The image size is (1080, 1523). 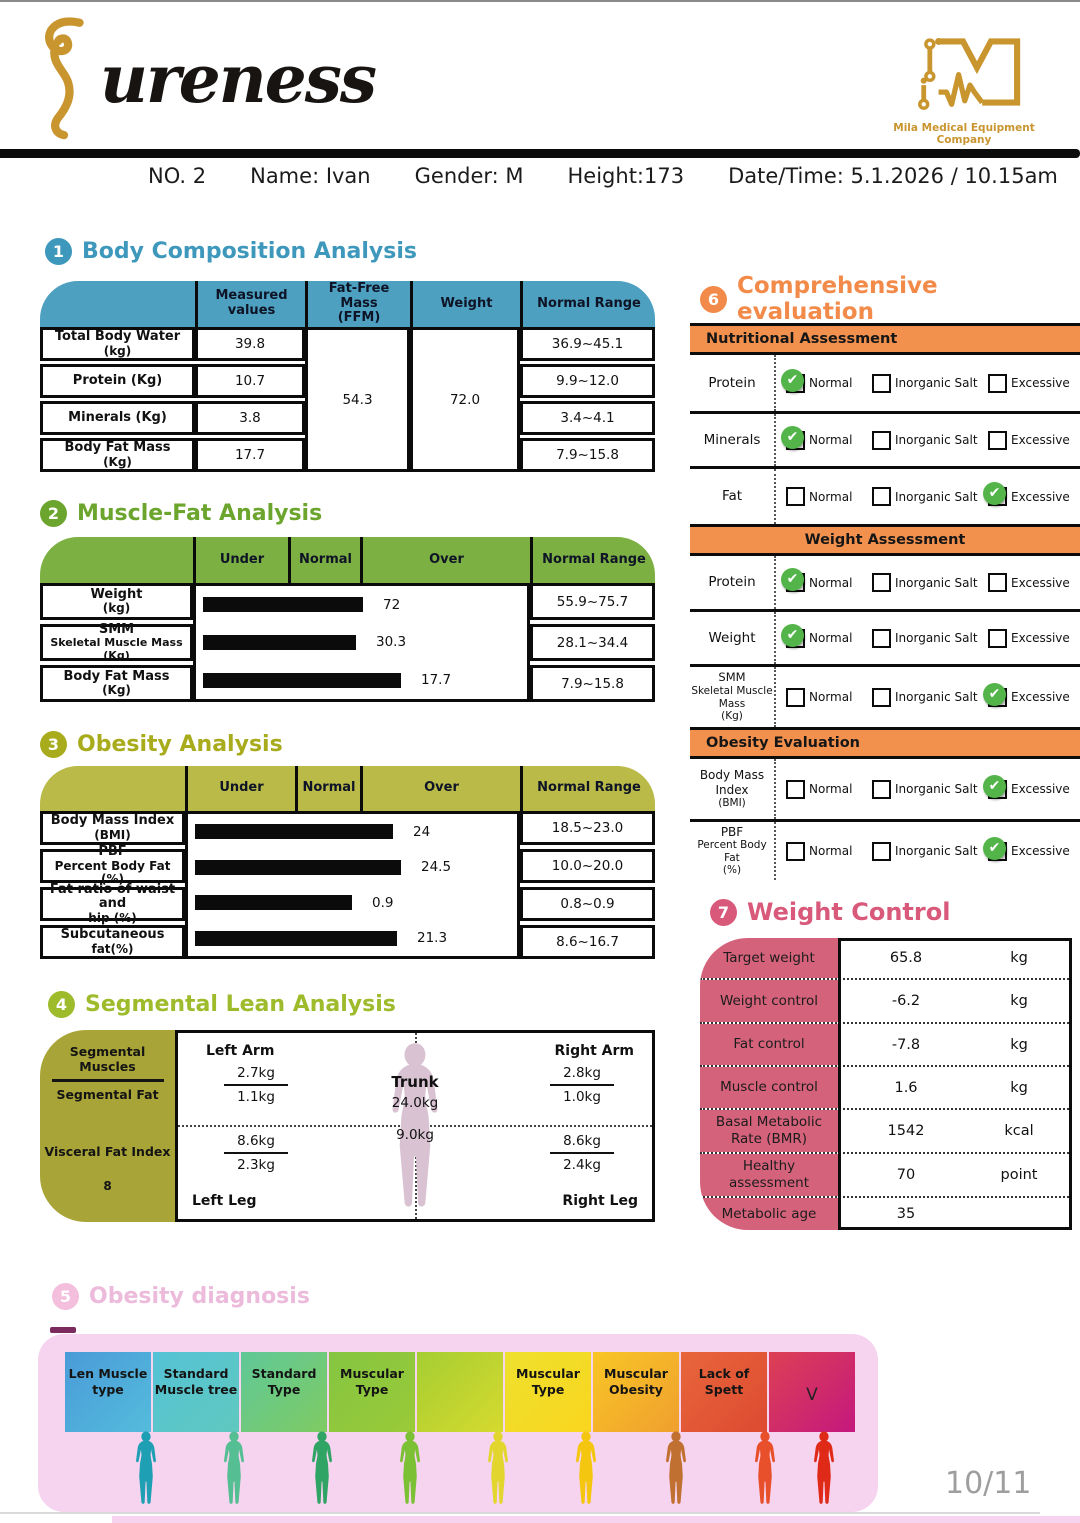 I want to click on measured-value: 17.7, so click(x=250, y=455).